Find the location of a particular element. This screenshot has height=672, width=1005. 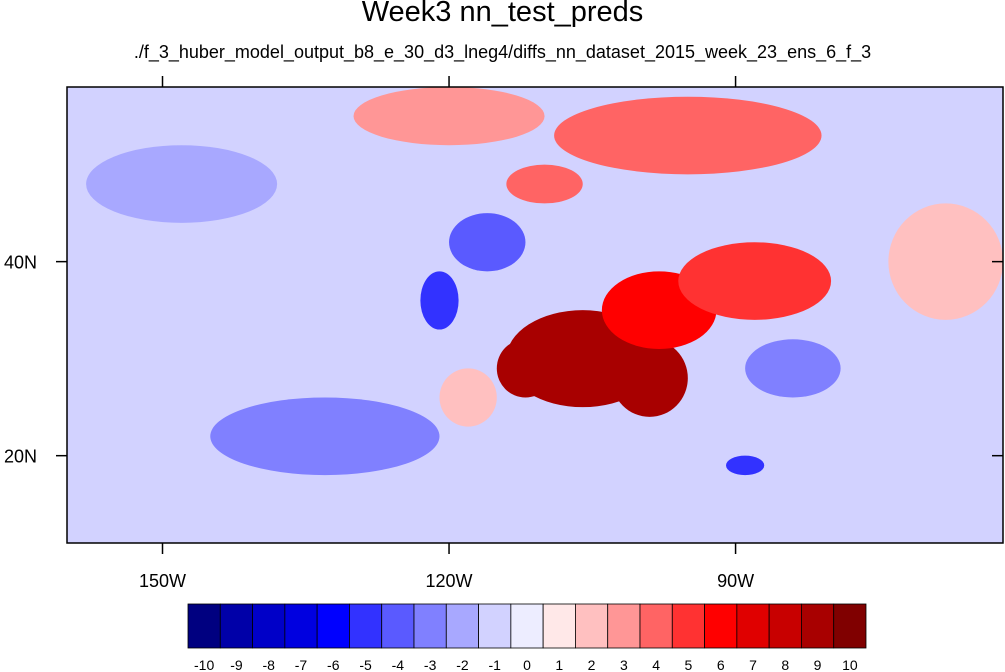

x-tick-label: 90W is located at coordinates (735, 581).